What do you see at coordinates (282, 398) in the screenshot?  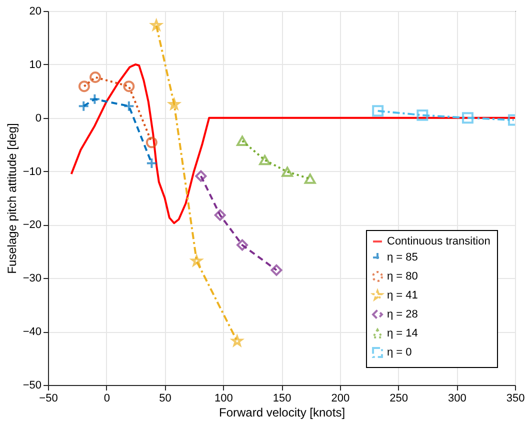 I see `x-tick-label: 150` at bounding box center [282, 398].